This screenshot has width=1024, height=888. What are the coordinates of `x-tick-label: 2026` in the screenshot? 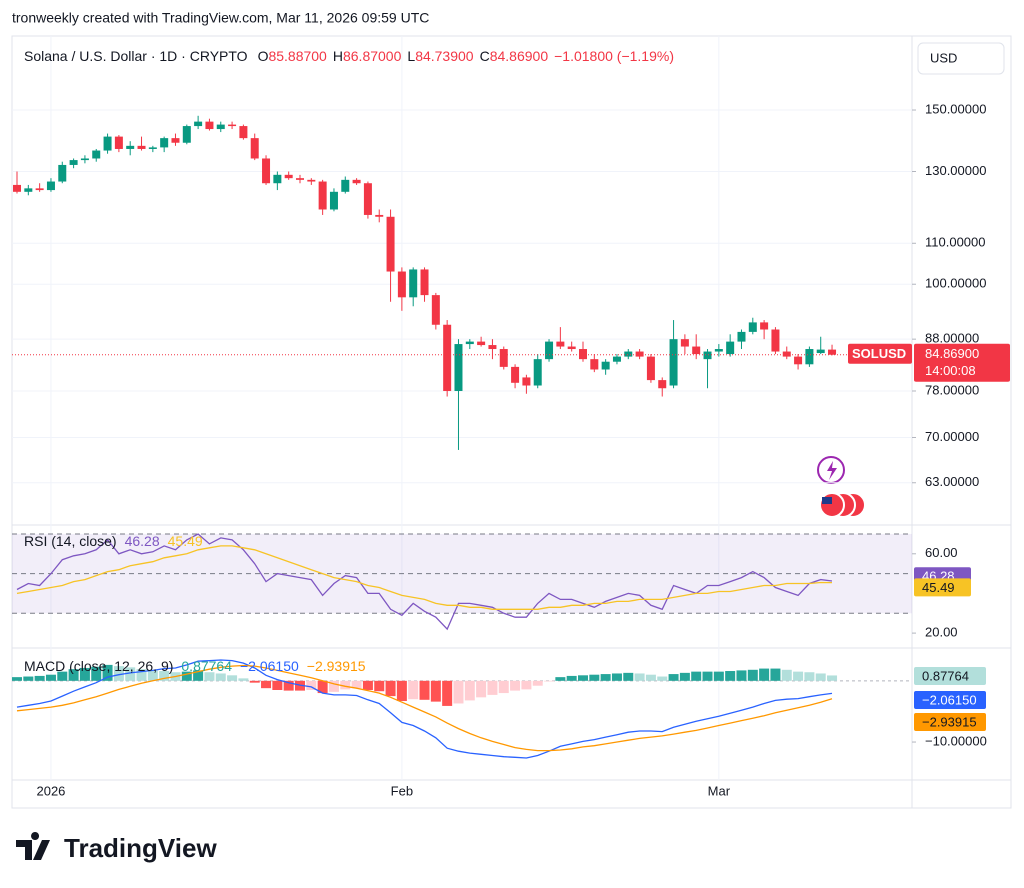 It's located at (50, 790).